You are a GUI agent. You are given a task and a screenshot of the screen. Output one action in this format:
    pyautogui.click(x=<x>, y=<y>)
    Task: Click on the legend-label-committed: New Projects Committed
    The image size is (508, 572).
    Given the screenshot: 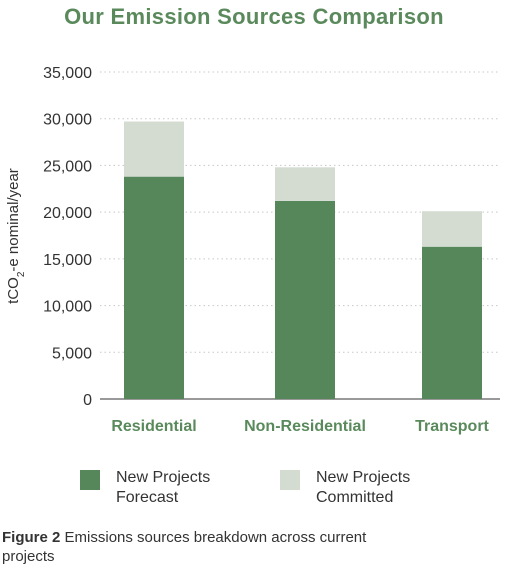 What is the action you would take?
    pyautogui.click(x=363, y=487)
    